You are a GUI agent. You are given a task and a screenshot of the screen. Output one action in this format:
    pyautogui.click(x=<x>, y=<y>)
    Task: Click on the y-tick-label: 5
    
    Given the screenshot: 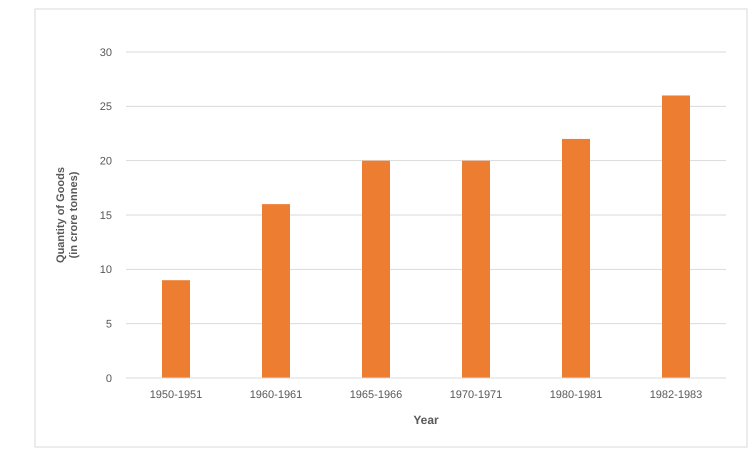 What is the action you would take?
    pyautogui.click(x=109, y=324)
    